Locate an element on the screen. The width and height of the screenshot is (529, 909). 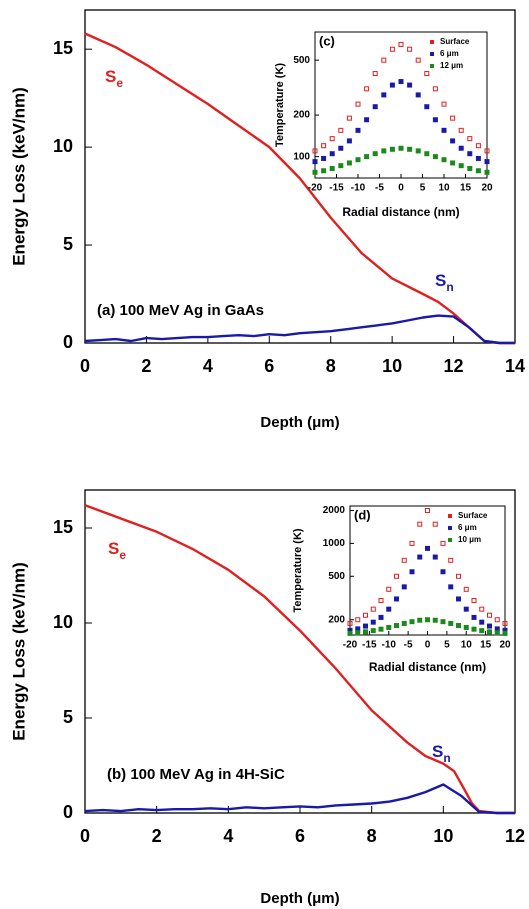
x-tick-label: -15 is located at coordinates (369, 645).